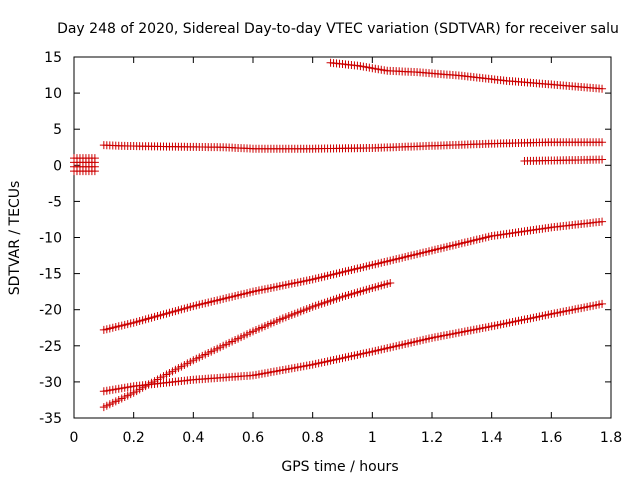 Image resolution: width=640 pixels, height=480 pixels. What do you see at coordinates (55, 202) in the screenshot?
I see `y-tick-label: -5` at bounding box center [55, 202].